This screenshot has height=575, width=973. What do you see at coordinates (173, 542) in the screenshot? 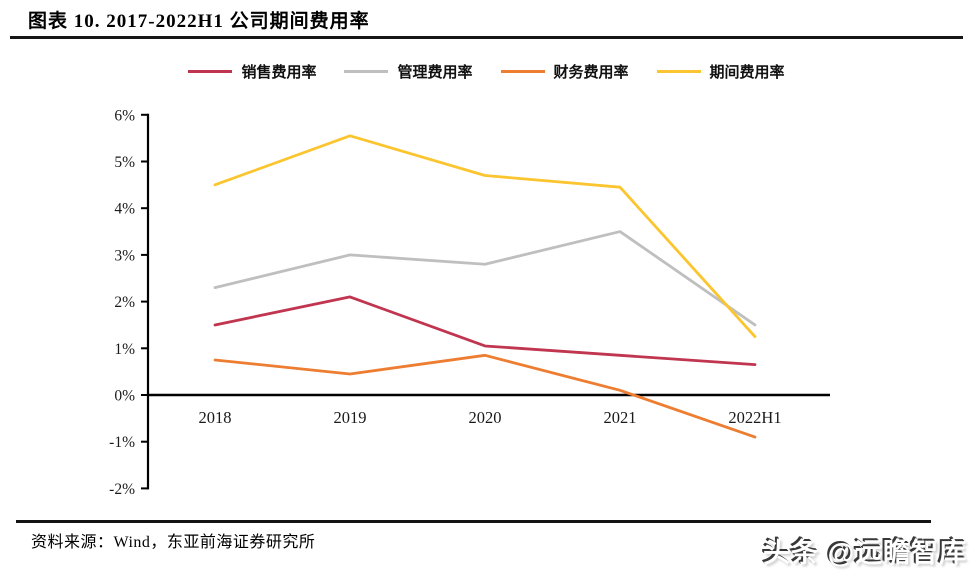
I see `source-text: 资料来源：Wind，东亚前海证券研究所` at bounding box center [173, 542].